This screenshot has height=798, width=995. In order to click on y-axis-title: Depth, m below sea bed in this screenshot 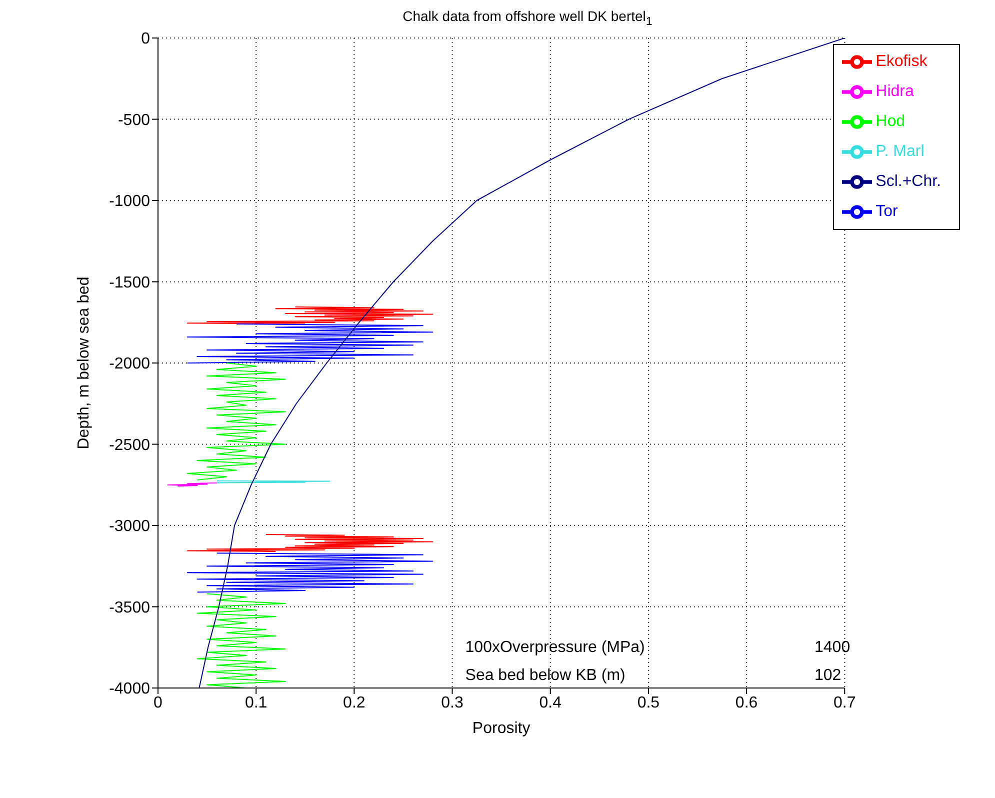, I will do `click(84, 363)`.